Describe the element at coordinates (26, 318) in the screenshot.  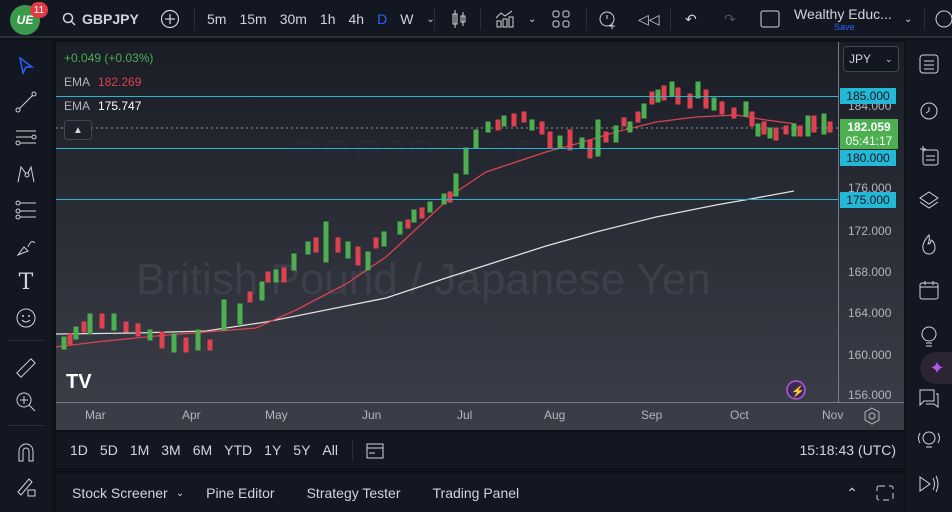
I see `emoji-tool` at that location.